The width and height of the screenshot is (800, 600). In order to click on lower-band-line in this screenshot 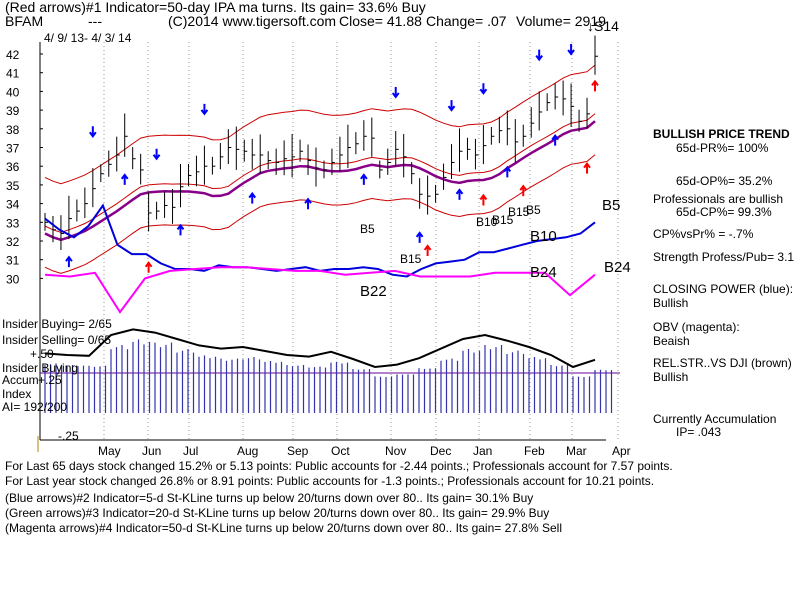, I will do `click(320, 214)`.